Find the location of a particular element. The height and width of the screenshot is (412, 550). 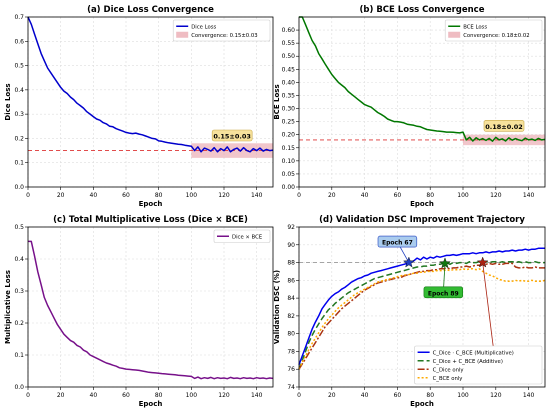

y-tick-label: 0.05 is located at coordinates (289, 174).